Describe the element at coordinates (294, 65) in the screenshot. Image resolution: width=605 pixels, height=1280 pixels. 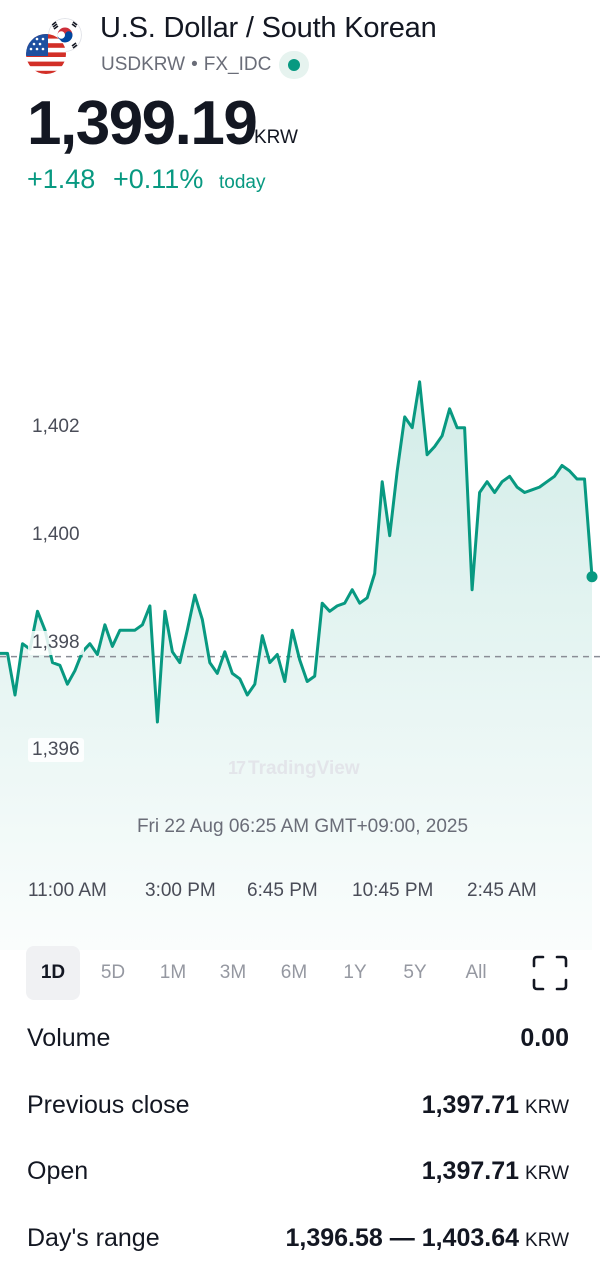
I see `market-status-icon` at that location.